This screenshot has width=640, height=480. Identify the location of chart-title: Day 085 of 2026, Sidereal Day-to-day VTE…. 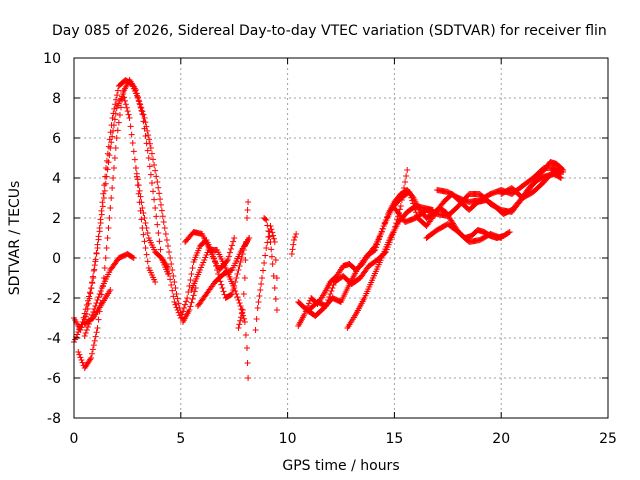
(329, 31).